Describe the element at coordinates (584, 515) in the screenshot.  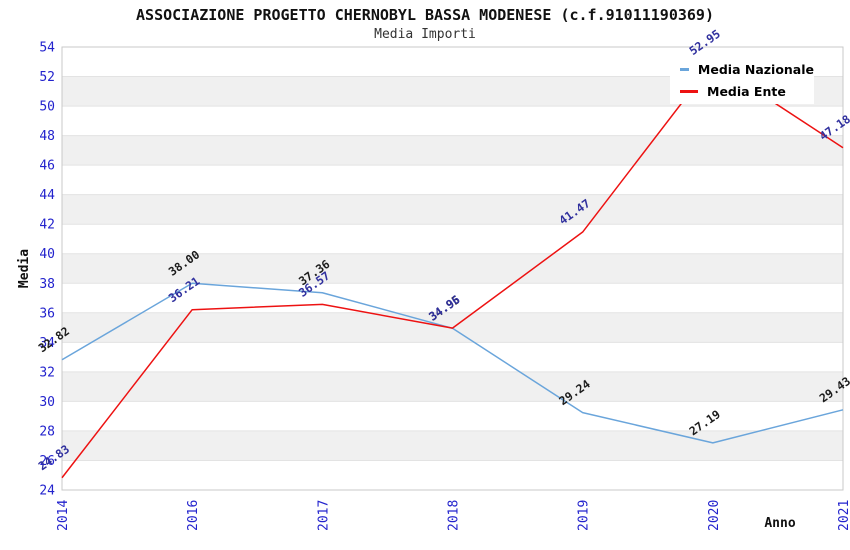
I see `x-tick-label: 2019` at that location.